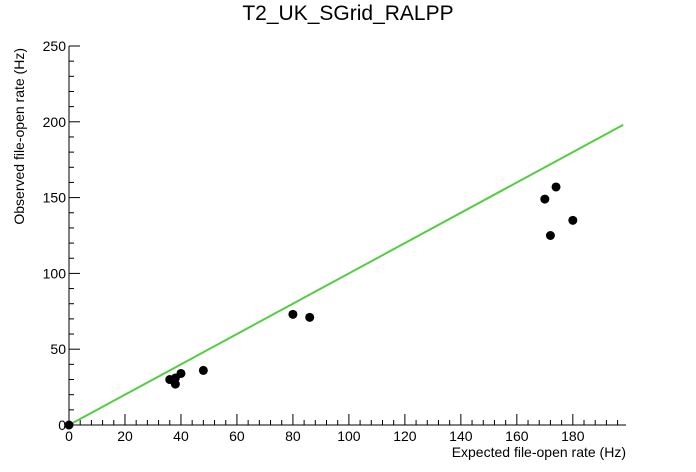  I want to click on x-tick-label: 40, so click(181, 436).